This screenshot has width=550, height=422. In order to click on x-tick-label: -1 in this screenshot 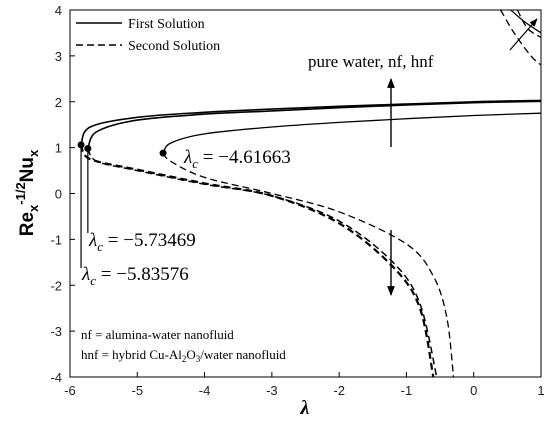, I will do `click(407, 390)`.